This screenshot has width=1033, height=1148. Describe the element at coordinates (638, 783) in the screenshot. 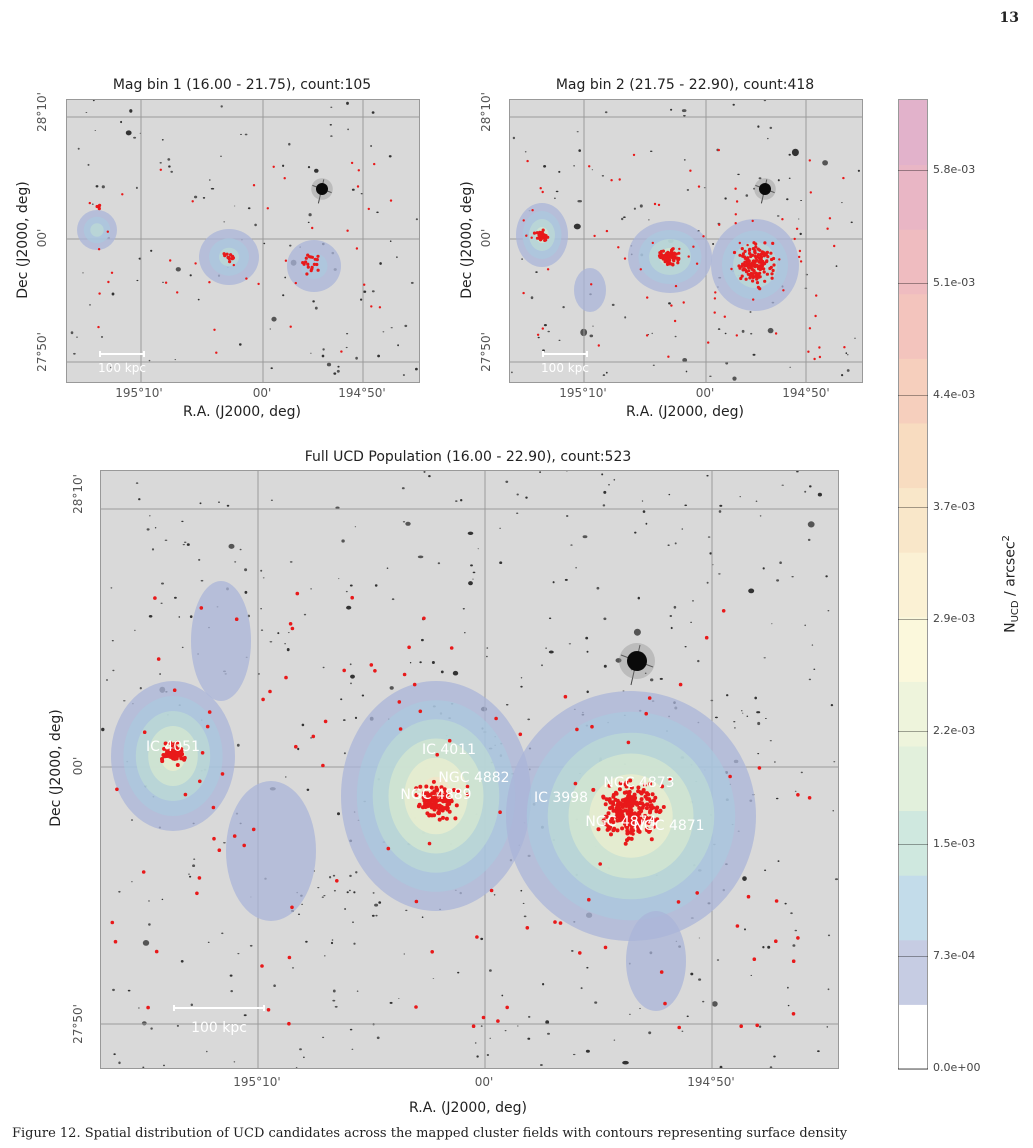

I see `galaxy-label: NGC 4873` at that location.